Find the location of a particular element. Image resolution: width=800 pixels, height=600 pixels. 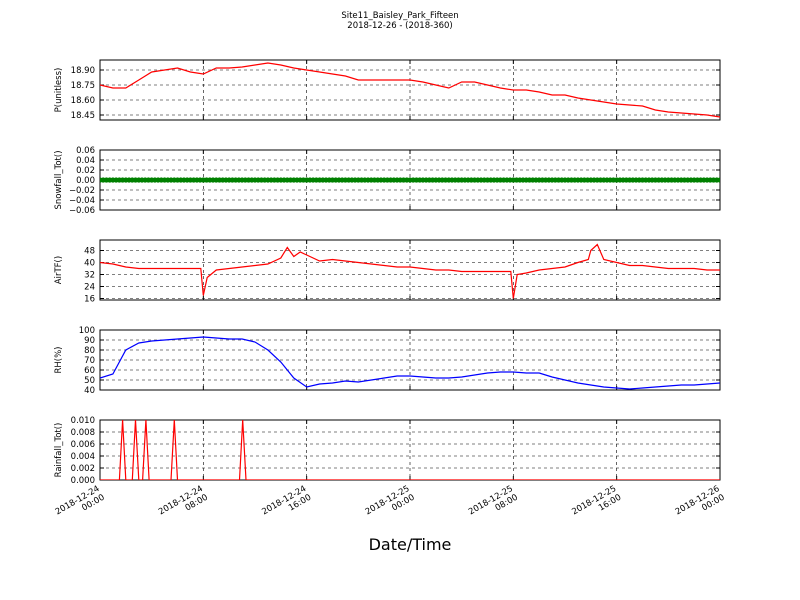

y-tick-label: 16 is located at coordinates (89, 300).